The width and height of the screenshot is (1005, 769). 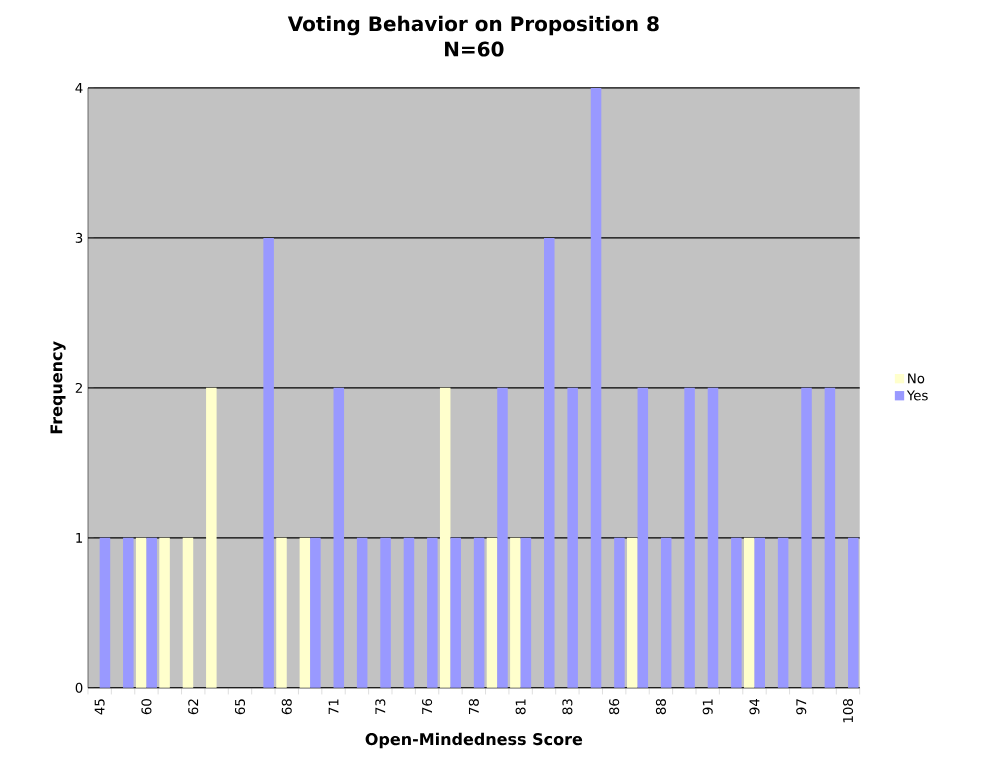 I want to click on x-tick-label: 97, so click(x=801, y=707).